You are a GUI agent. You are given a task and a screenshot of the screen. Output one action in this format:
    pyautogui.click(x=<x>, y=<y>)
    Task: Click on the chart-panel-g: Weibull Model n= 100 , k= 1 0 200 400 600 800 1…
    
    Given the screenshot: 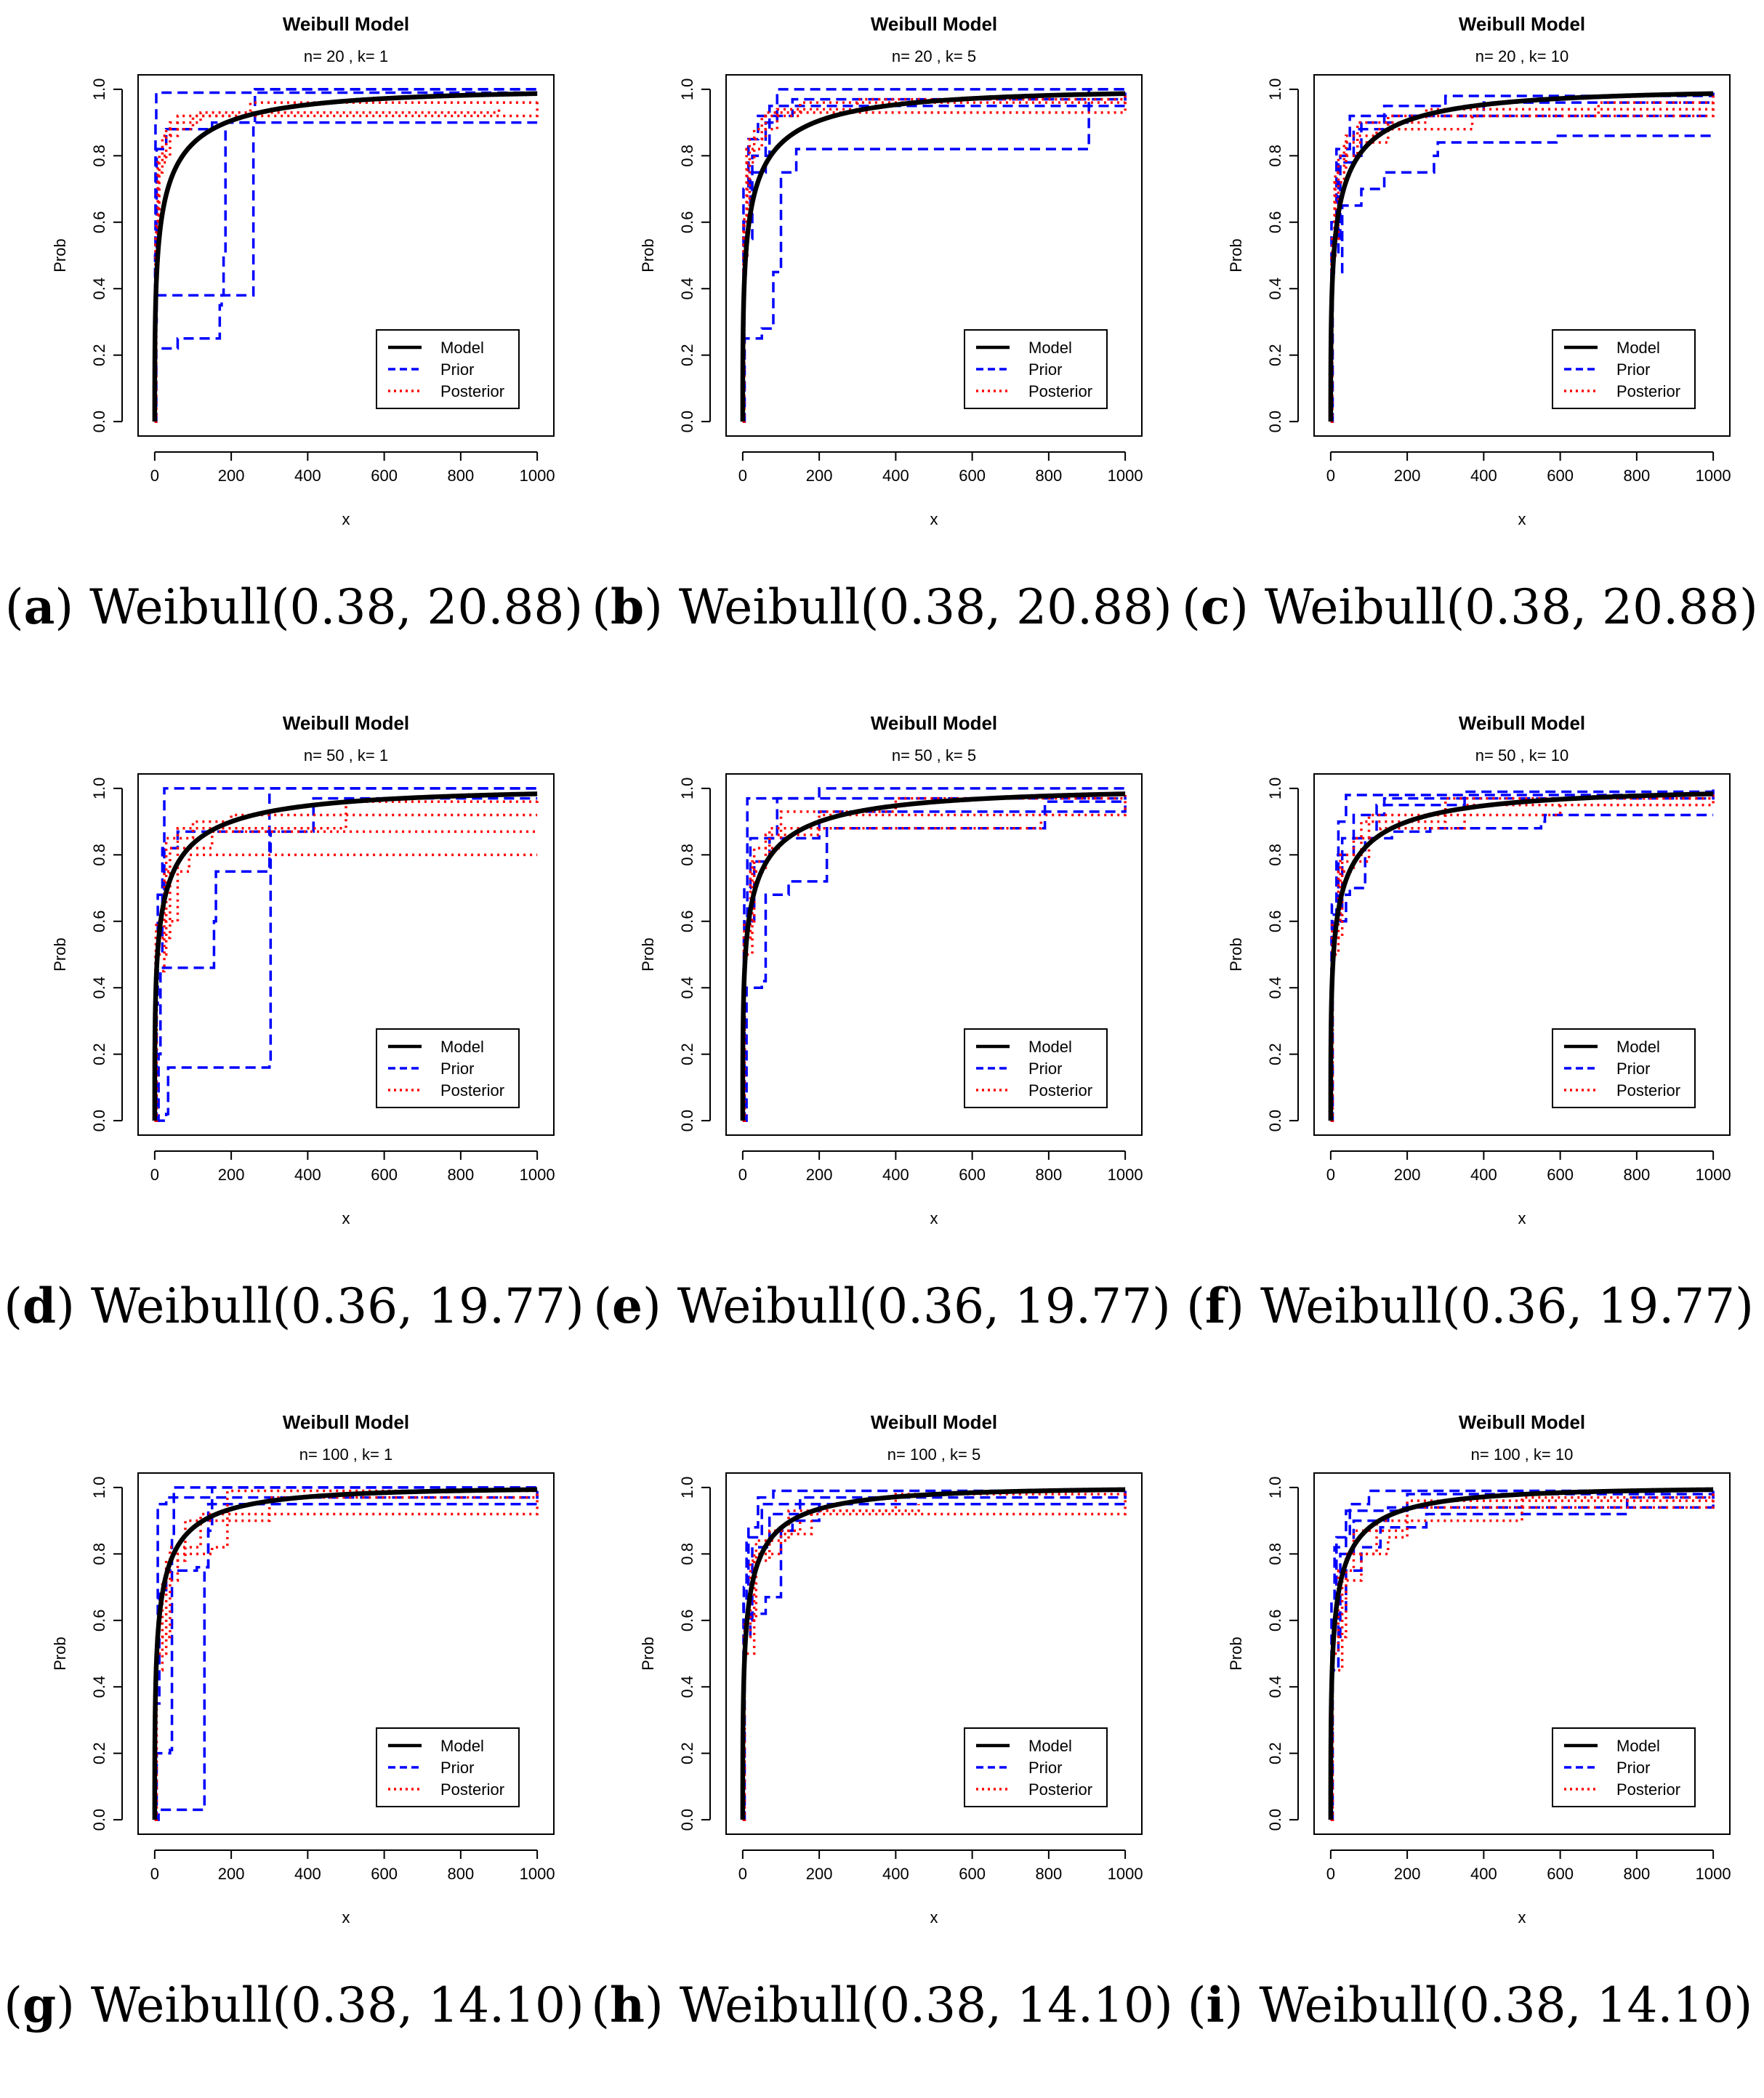 What is the action you would take?
    pyautogui.click(x=294, y=1748)
    